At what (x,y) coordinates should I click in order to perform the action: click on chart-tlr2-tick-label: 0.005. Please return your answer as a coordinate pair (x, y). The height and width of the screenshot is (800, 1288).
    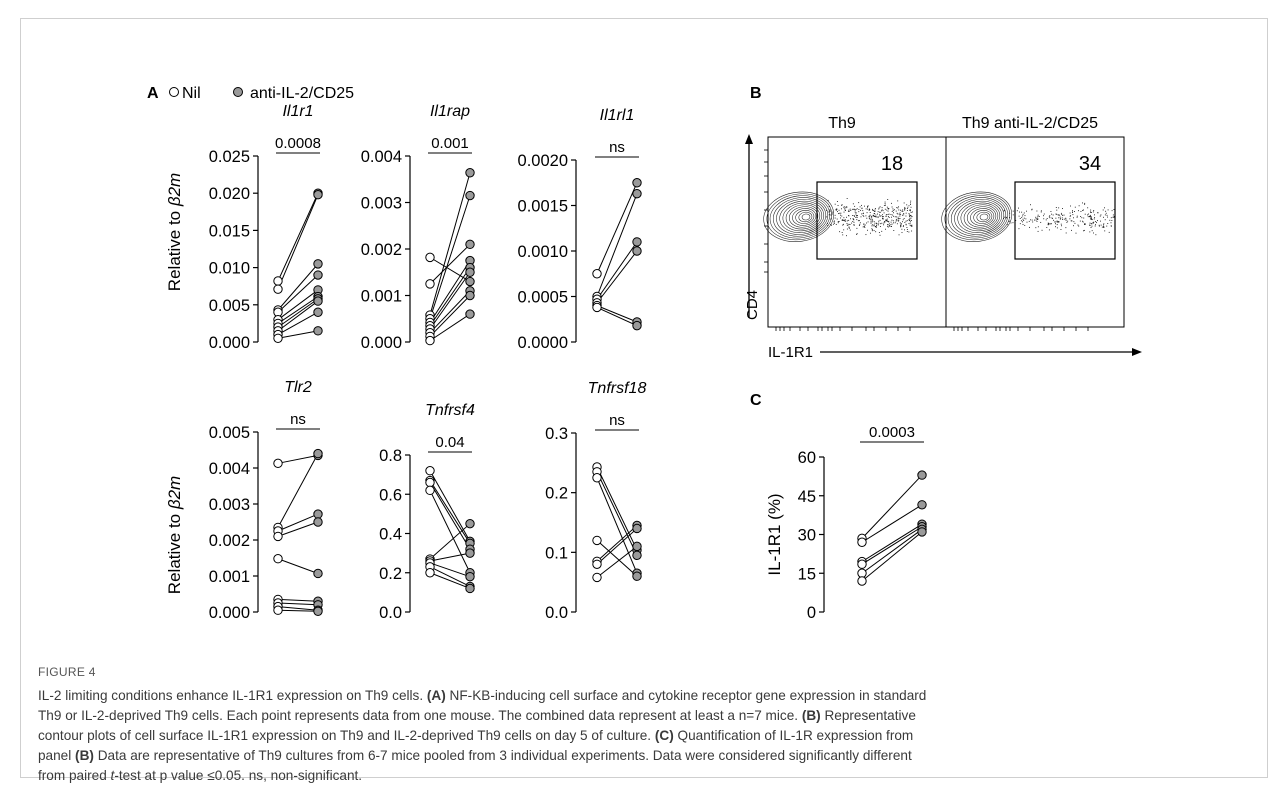
    Looking at the image, I should click on (229, 433).